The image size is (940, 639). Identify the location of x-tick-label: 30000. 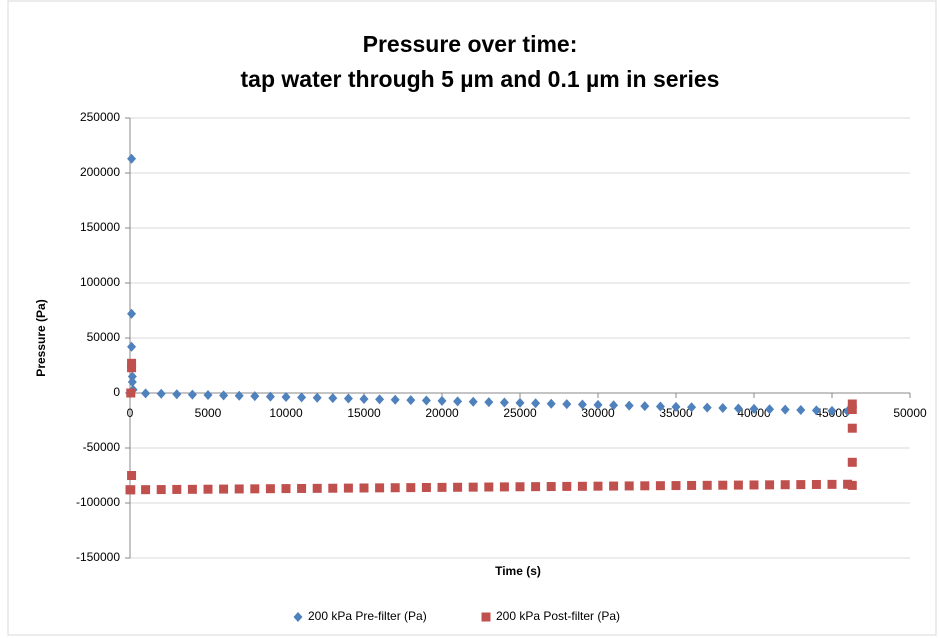
(598, 413).